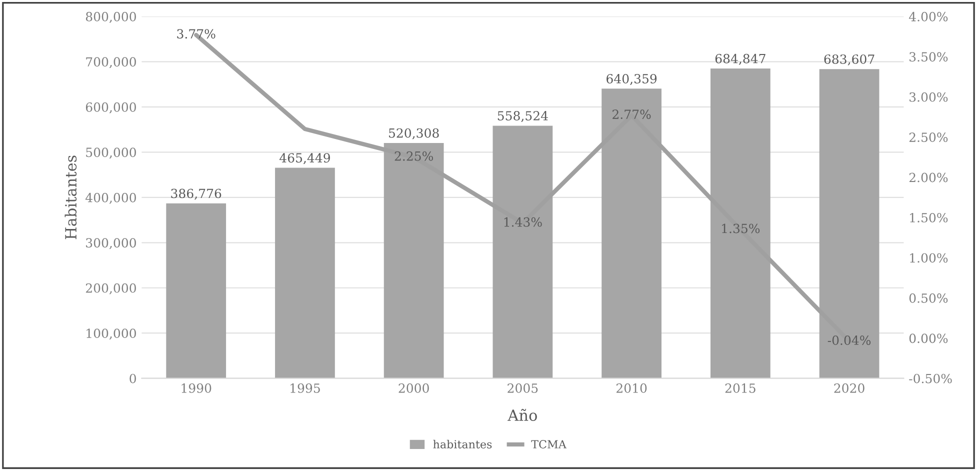 Image resolution: width=977 pixels, height=470 pixels. I want to click on y-tick-label: 400,000, so click(110, 198).